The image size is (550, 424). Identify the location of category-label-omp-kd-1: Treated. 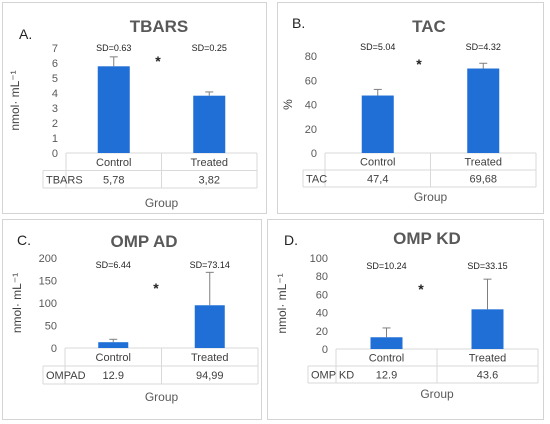
(488, 359).